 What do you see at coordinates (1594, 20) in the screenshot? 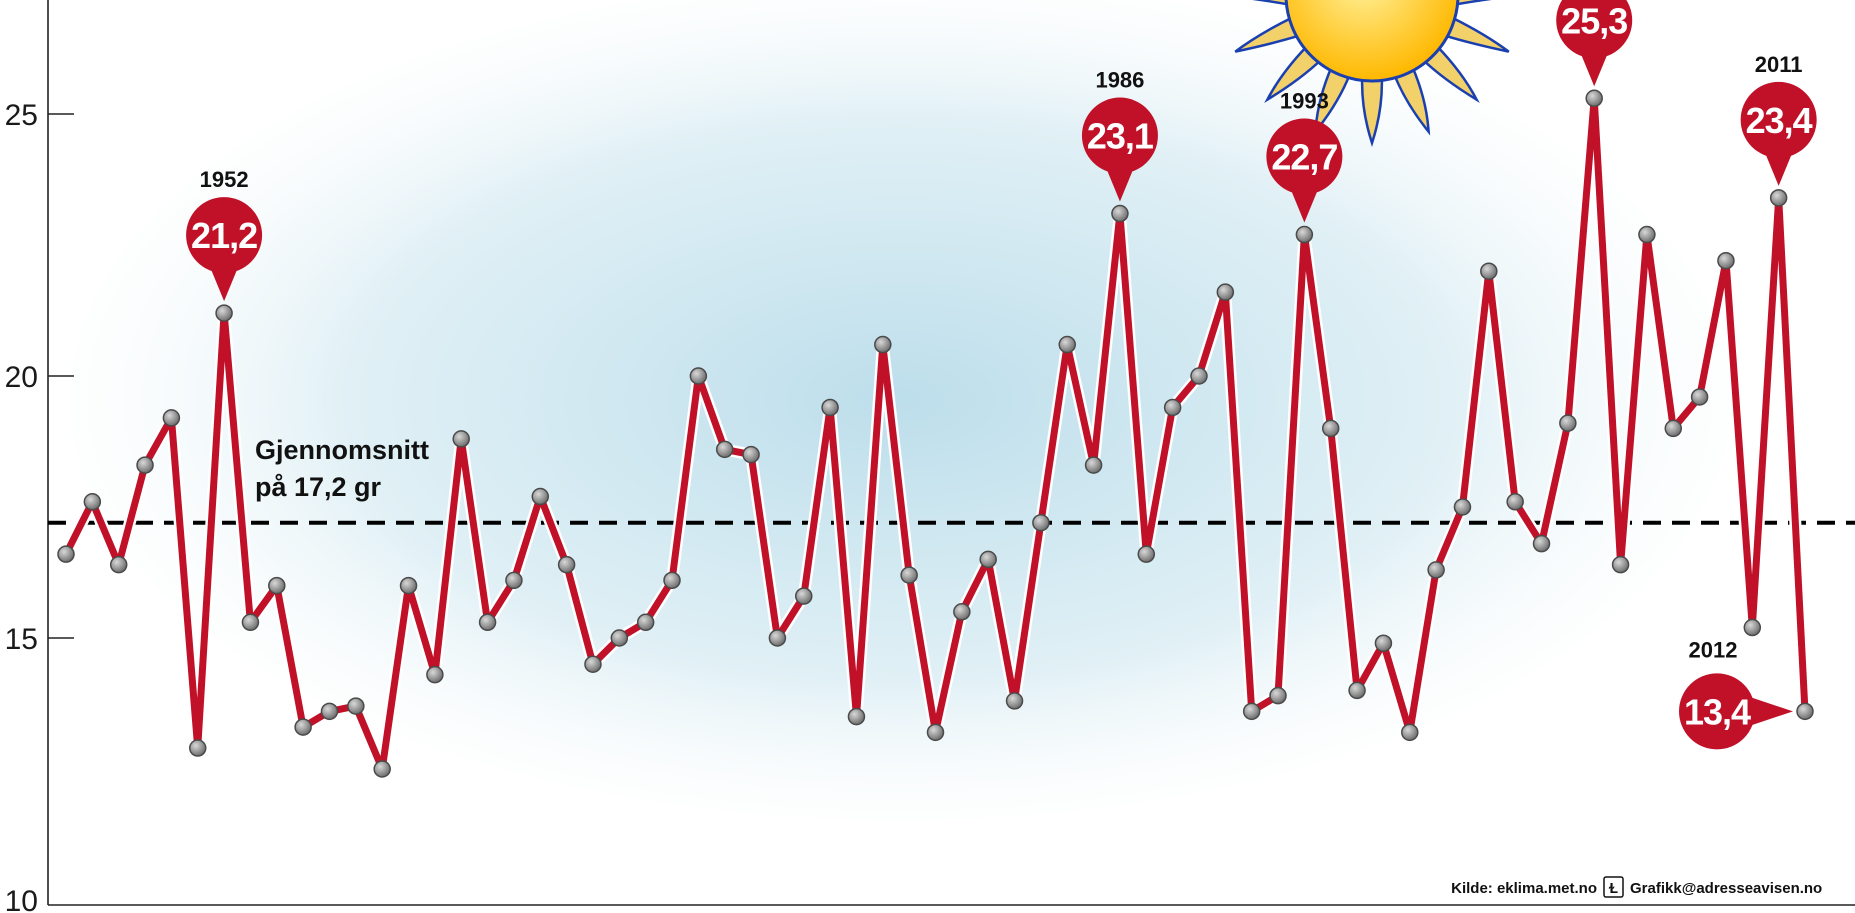
I see `badge-value-label: 25,3` at bounding box center [1594, 20].